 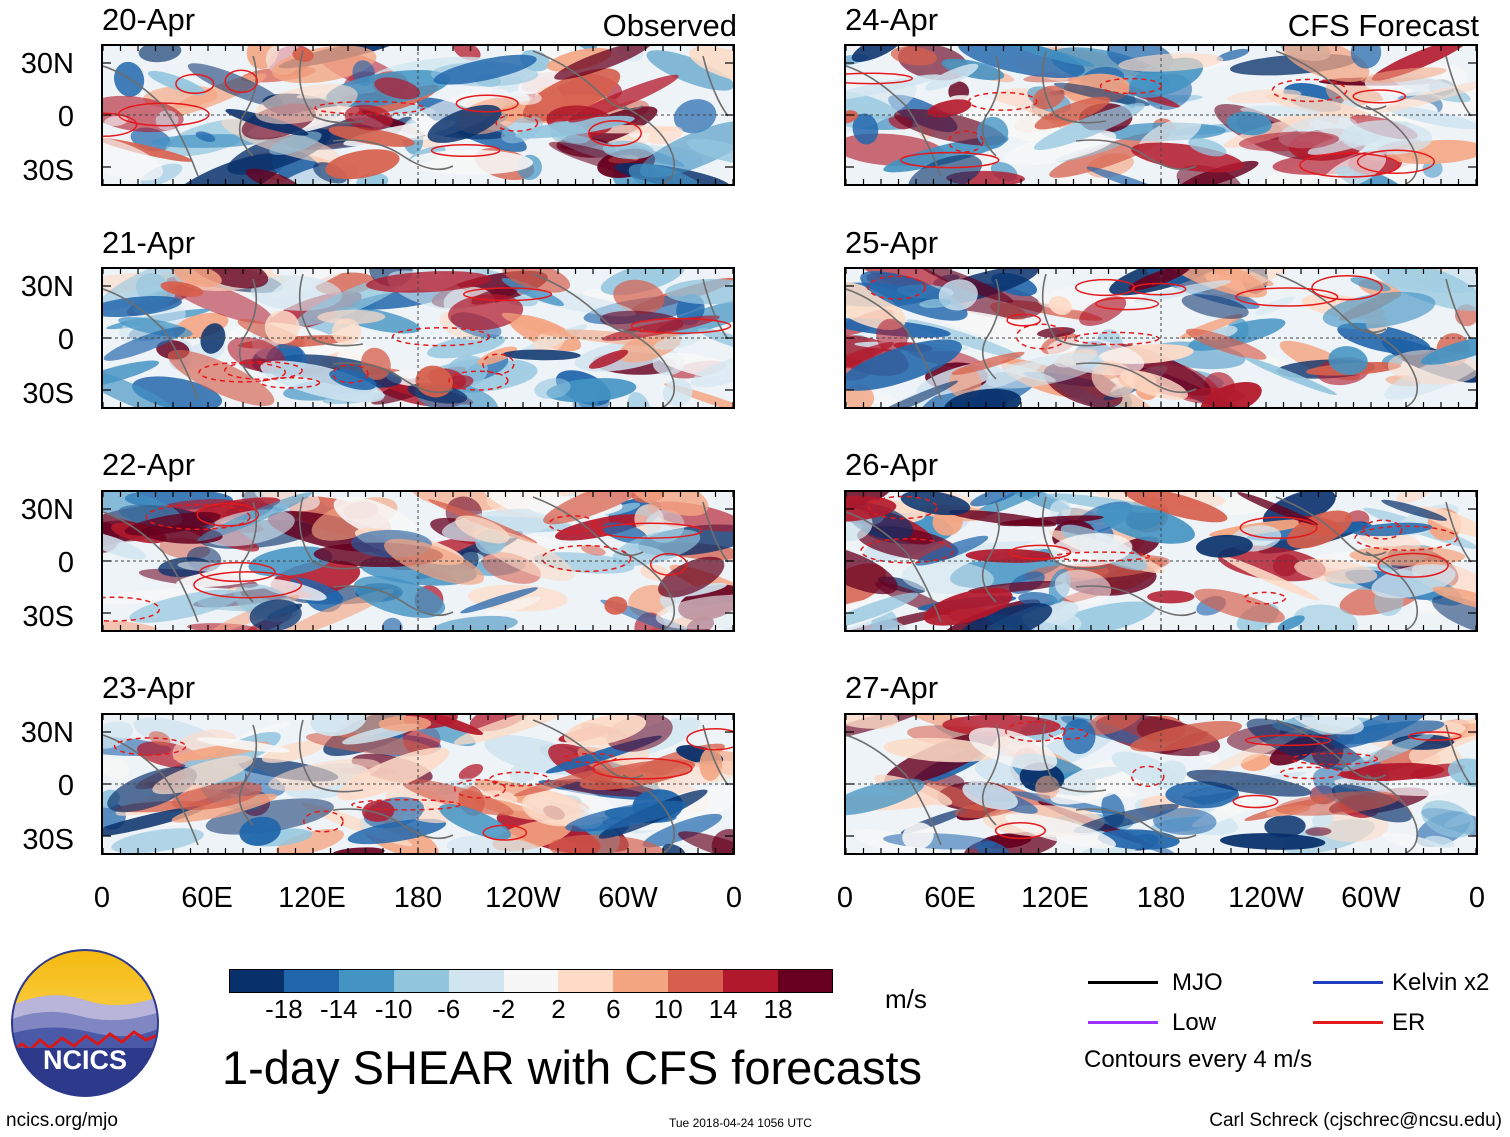 I want to click on lon-label-right-3: 180, so click(x=1161, y=898).